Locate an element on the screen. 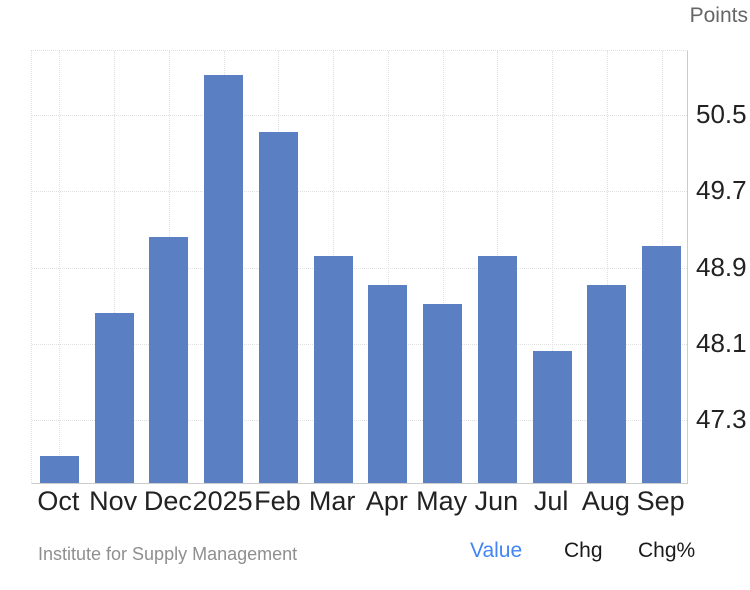 This screenshot has height=590, width=750. y-tick-label: 47.3 is located at coordinates (721, 419).